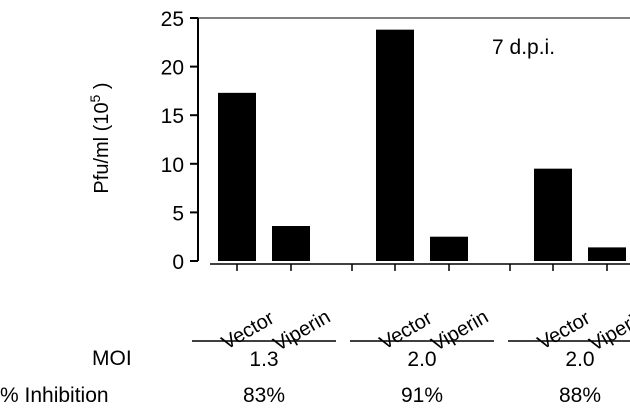 This screenshot has height=412, width=630. What do you see at coordinates (172, 19) in the screenshot?
I see `y-tick-label: 25` at bounding box center [172, 19].